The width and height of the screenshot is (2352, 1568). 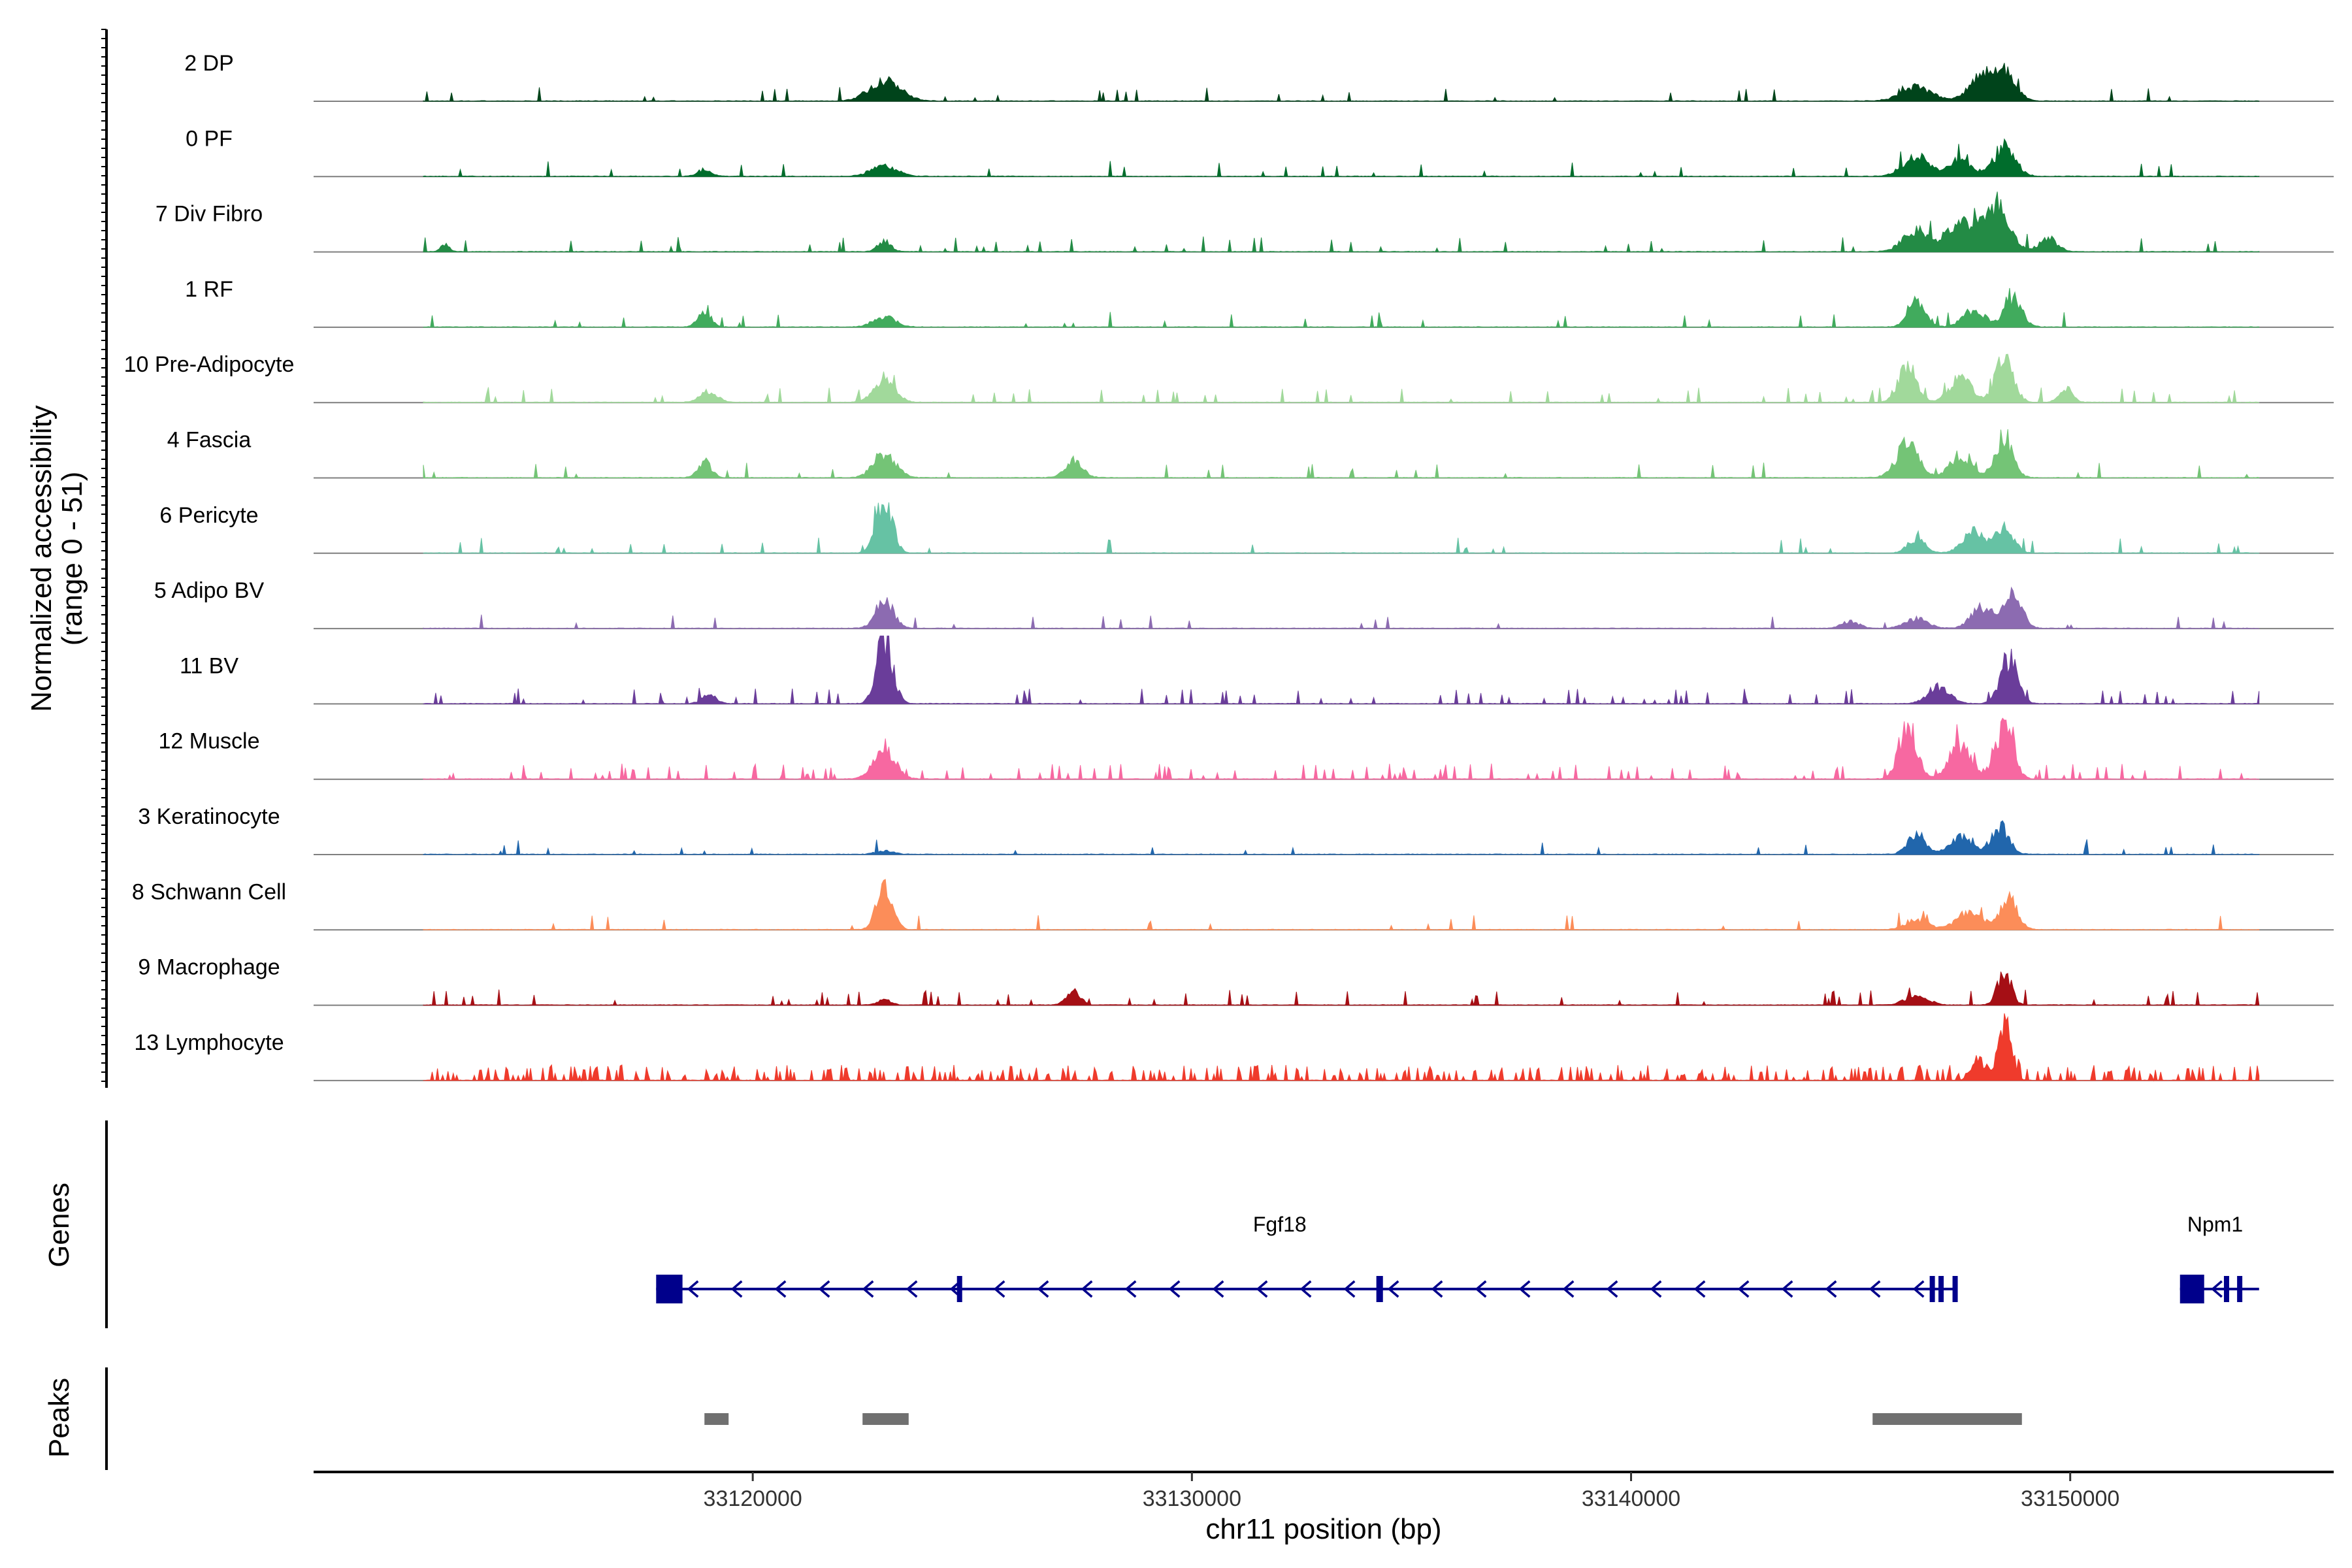 I want to click on gene-npm1: Npm1, so click(x=2219, y=1258).